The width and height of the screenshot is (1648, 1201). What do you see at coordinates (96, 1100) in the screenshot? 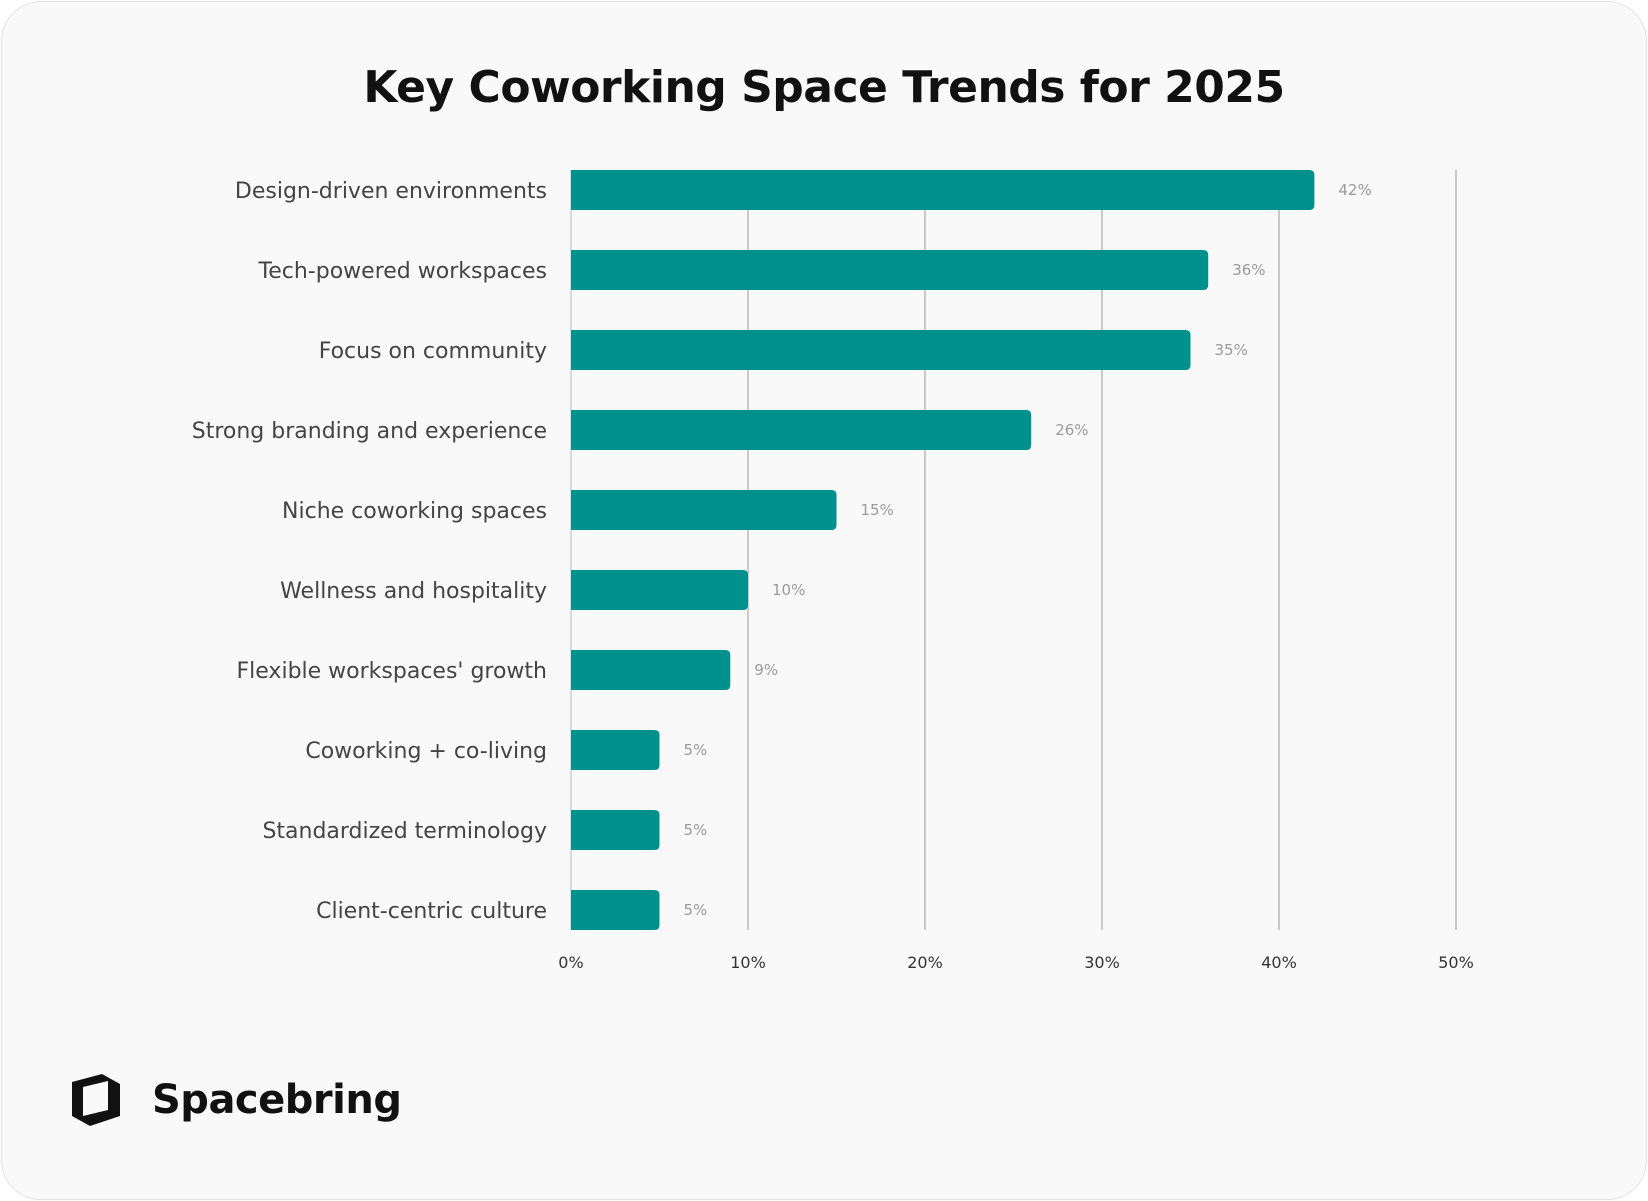
I see `spacebring-logo-icon` at bounding box center [96, 1100].